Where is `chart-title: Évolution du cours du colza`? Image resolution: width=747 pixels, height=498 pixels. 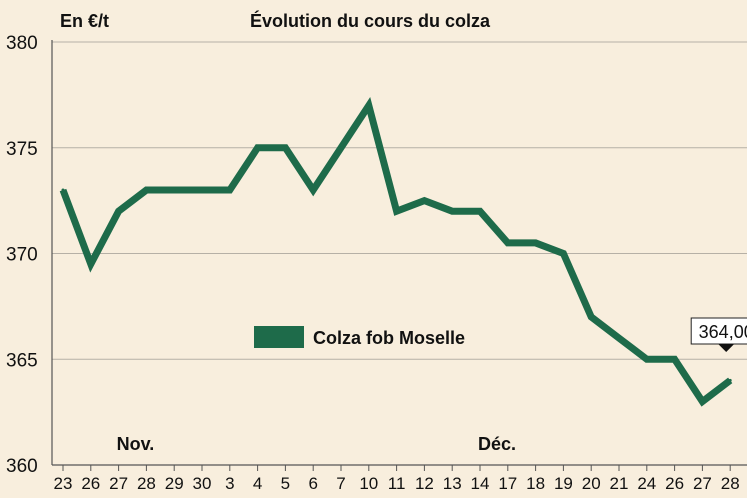 chart-title: Évolution du cours du colza is located at coordinates (370, 20).